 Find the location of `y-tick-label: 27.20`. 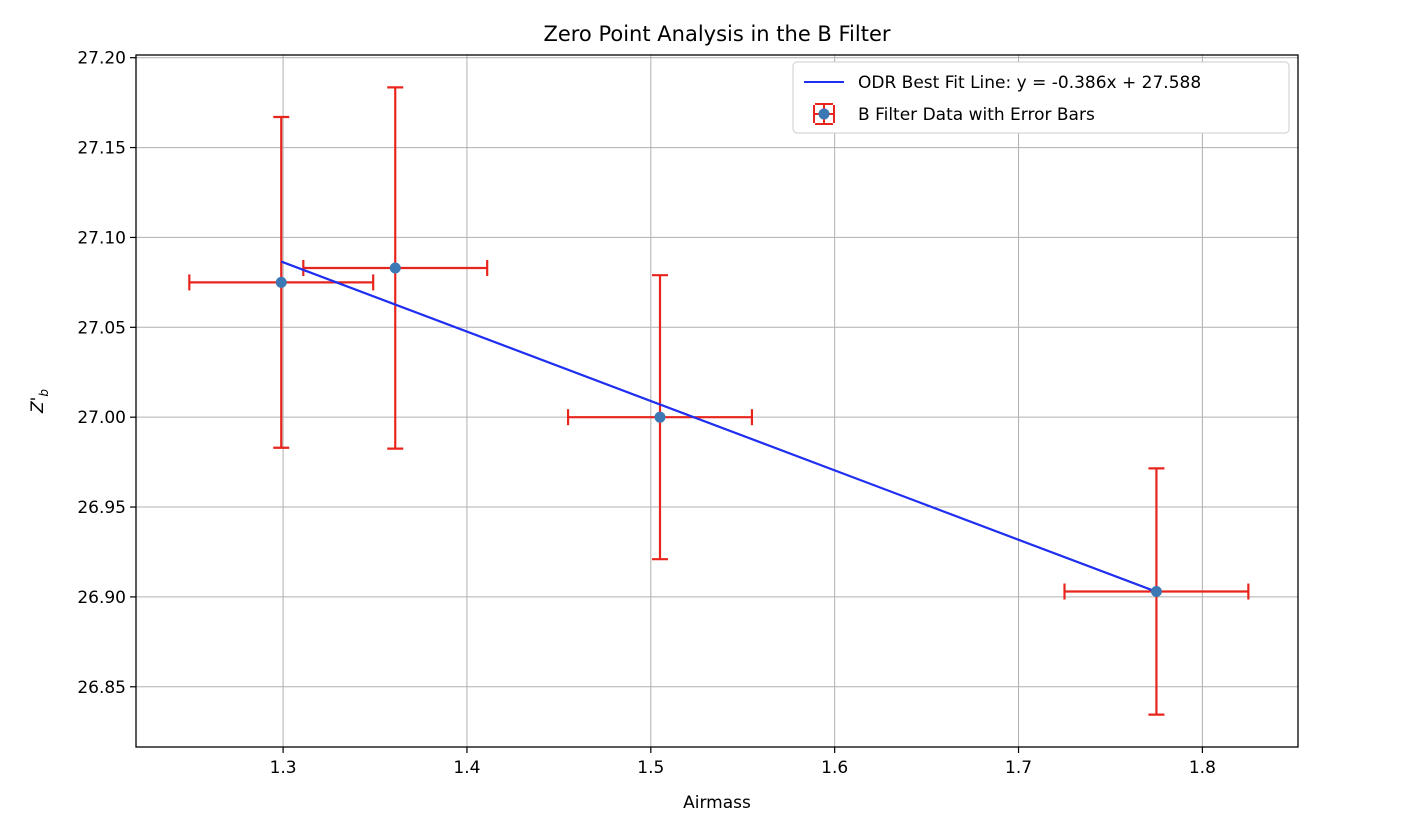

y-tick-label: 27.20 is located at coordinates (101, 59).